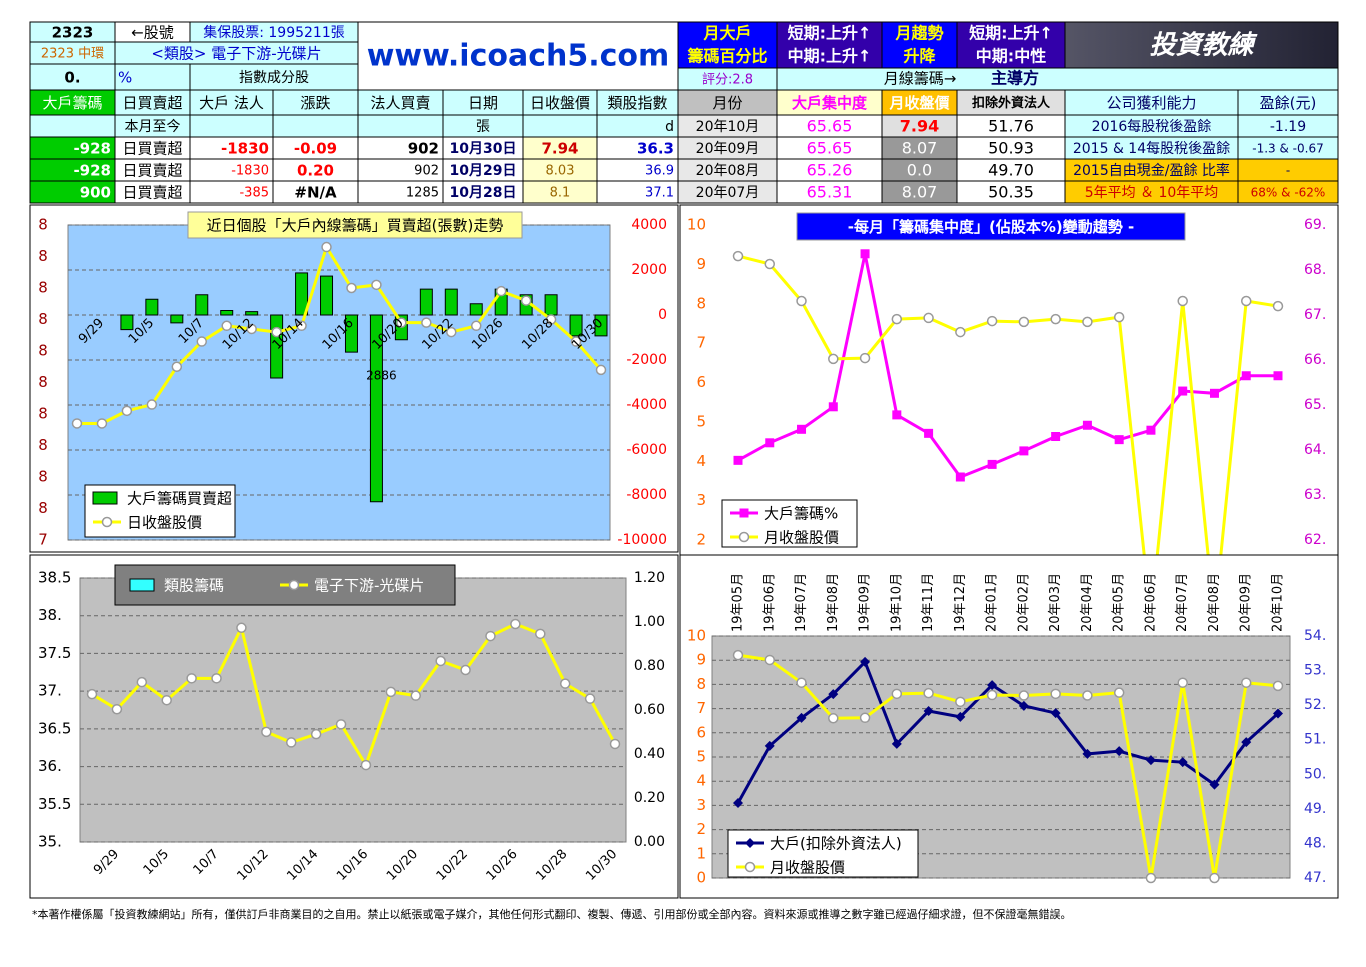 The height and width of the screenshot is (967, 1366). I want to click on y2-tick-label: 0.20, so click(649, 798).